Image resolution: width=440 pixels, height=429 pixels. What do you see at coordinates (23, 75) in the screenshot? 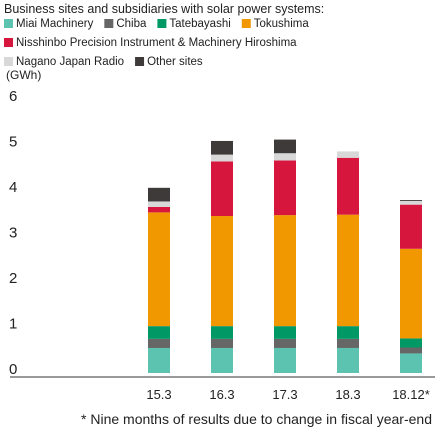
I see `y-axis-label: (GWh)` at bounding box center [23, 75].